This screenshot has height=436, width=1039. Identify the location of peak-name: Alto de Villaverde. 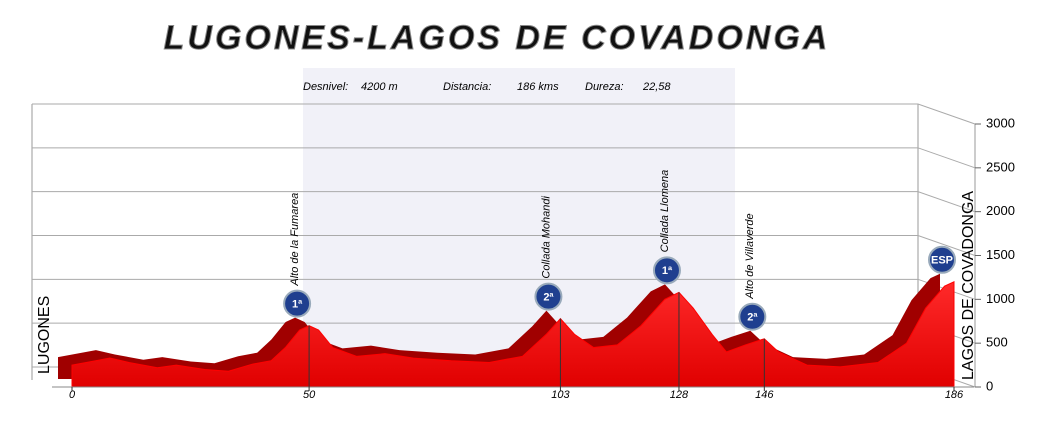
(750, 256).